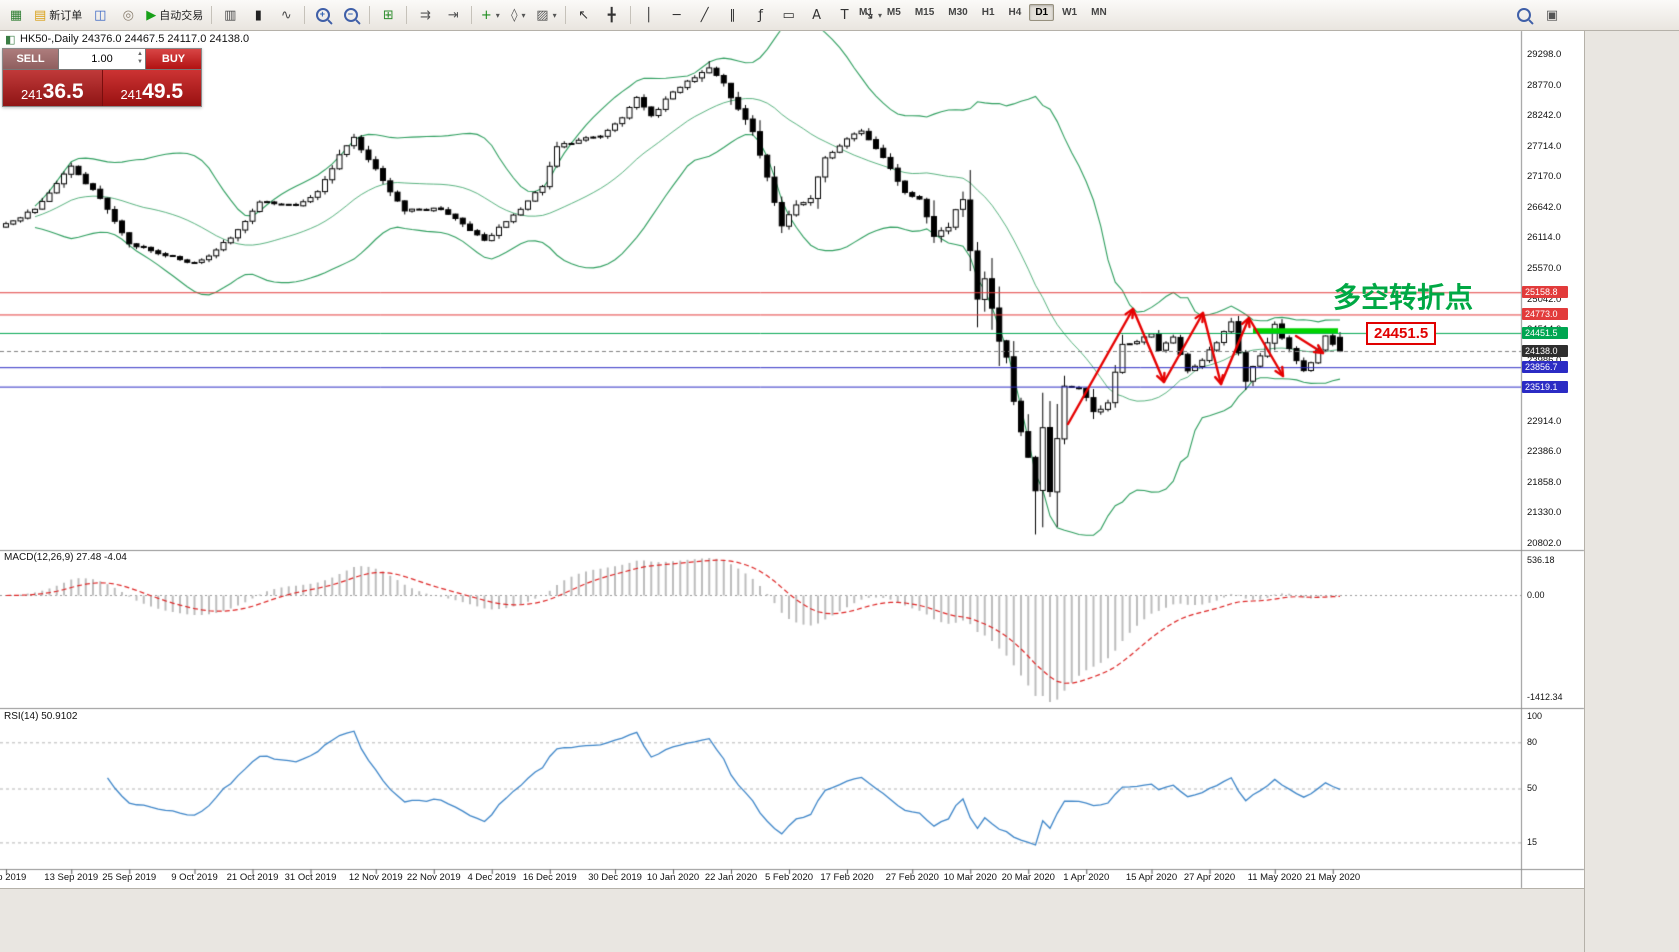 Image resolution: width=1679 pixels, height=952 pixels. Describe the element at coordinates (912, 877) in the screenshot. I see `date-tick-label: 27 Feb 2020` at that location.